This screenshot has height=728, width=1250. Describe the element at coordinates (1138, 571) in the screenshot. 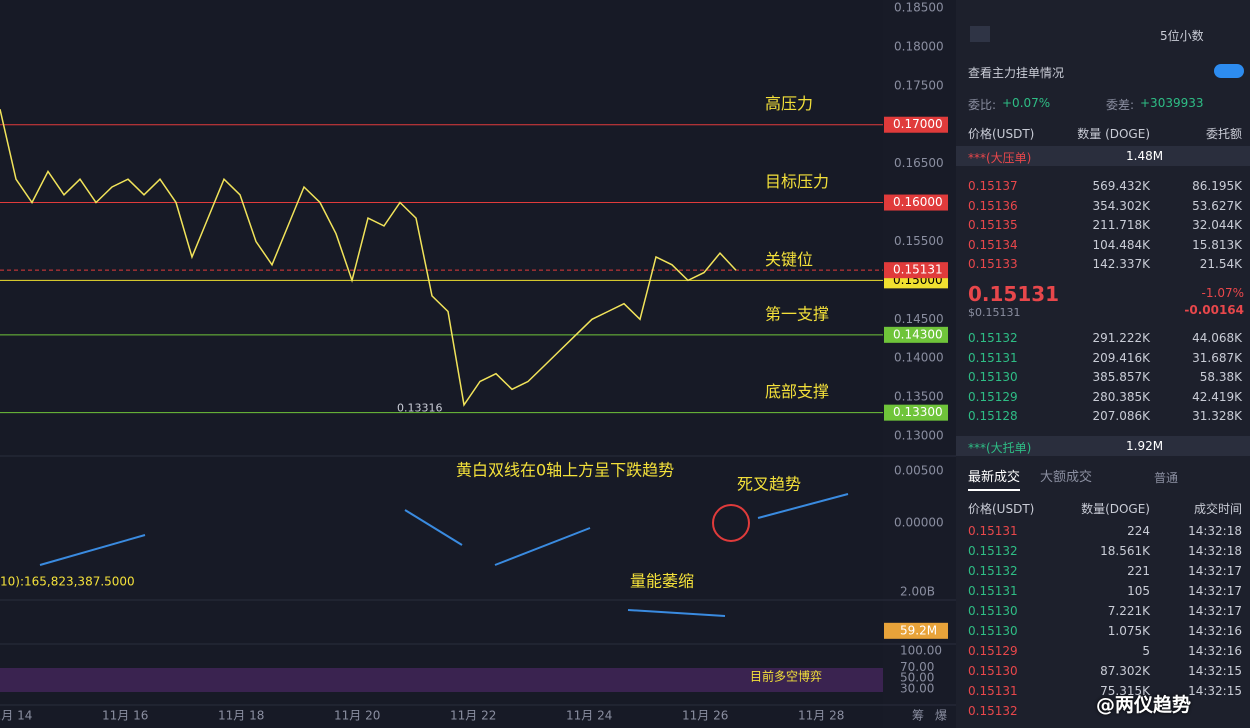

I see `cell: 221` at that location.